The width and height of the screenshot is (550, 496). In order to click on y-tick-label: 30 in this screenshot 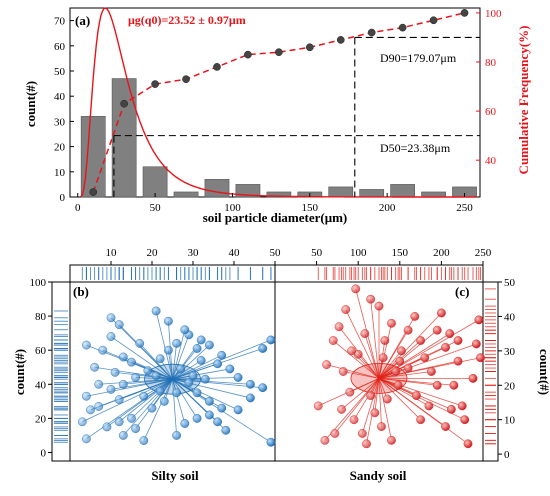, I will do `click(60, 122)`.